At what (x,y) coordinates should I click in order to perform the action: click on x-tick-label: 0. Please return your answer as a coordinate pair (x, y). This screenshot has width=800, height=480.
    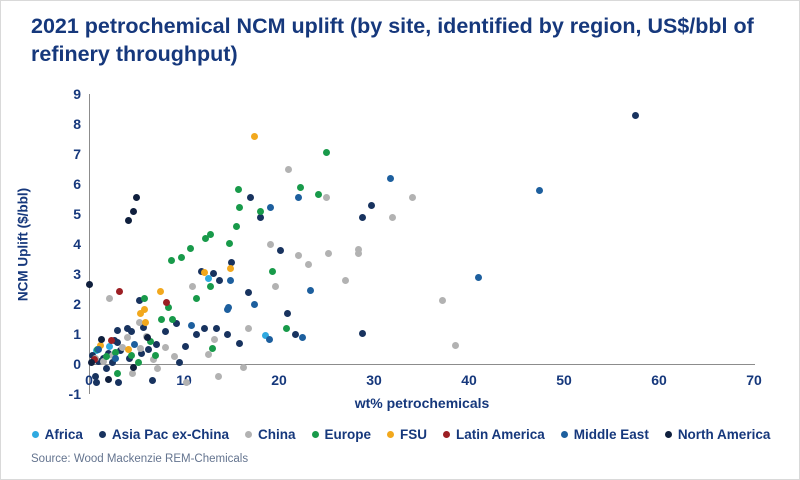
    Looking at the image, I should click on (89, 380).